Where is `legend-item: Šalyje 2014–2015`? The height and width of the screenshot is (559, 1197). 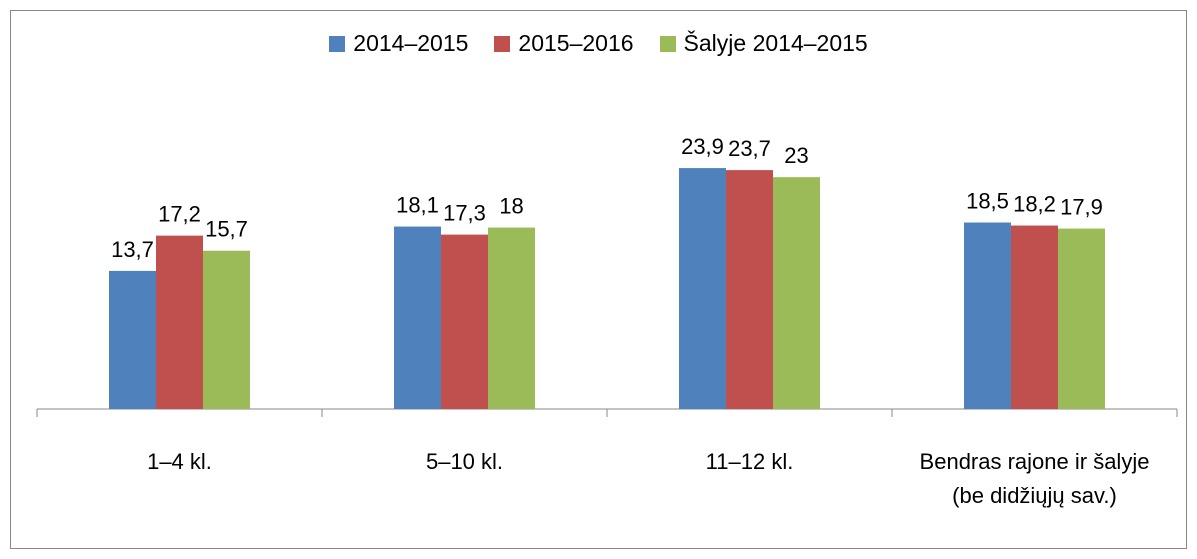
legend-item: Šalyje 2014–2015 is located at coordinates (763, 43).